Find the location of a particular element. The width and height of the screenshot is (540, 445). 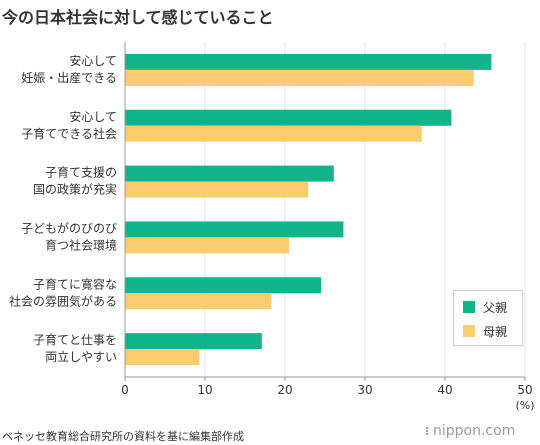

legend-swatch-father is located at coordinates (469, 307).